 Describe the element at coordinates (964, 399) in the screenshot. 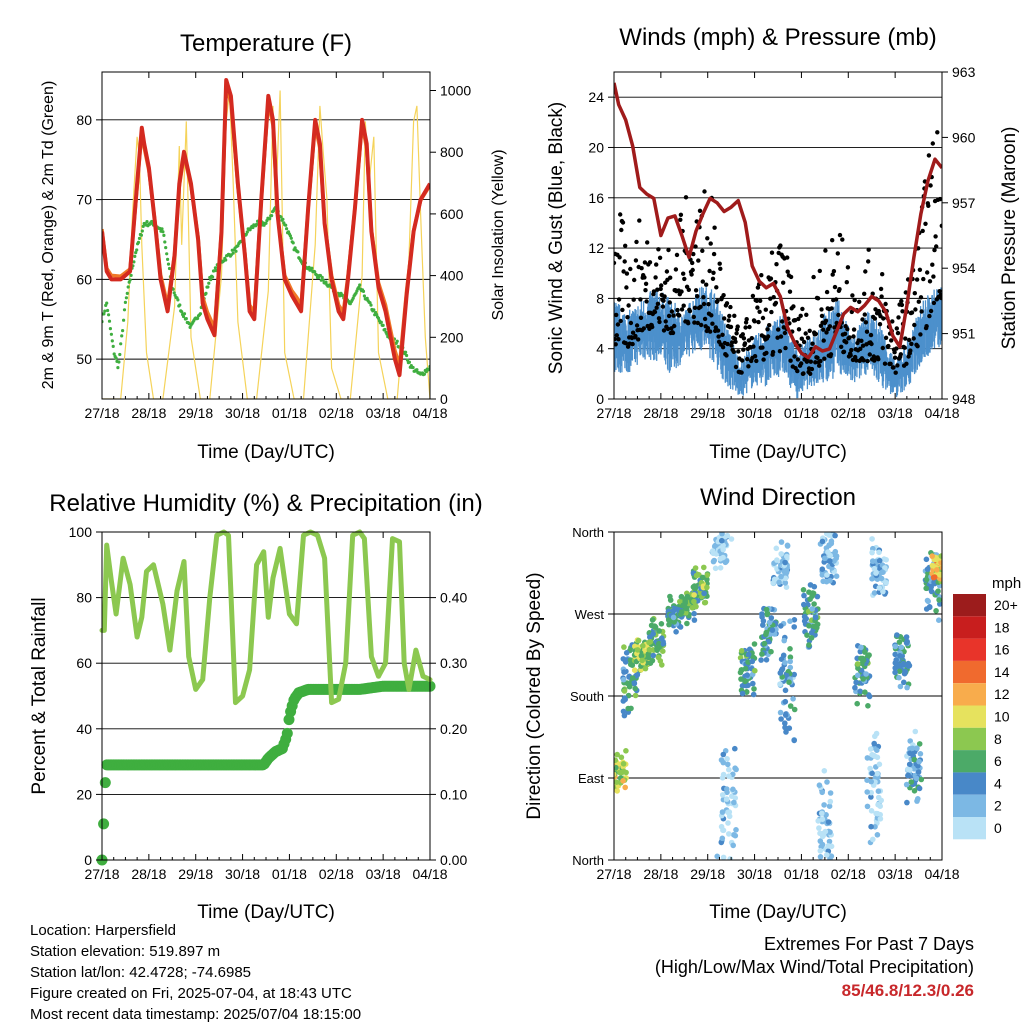

I see `winds-y2tick-label: 948` at that location.